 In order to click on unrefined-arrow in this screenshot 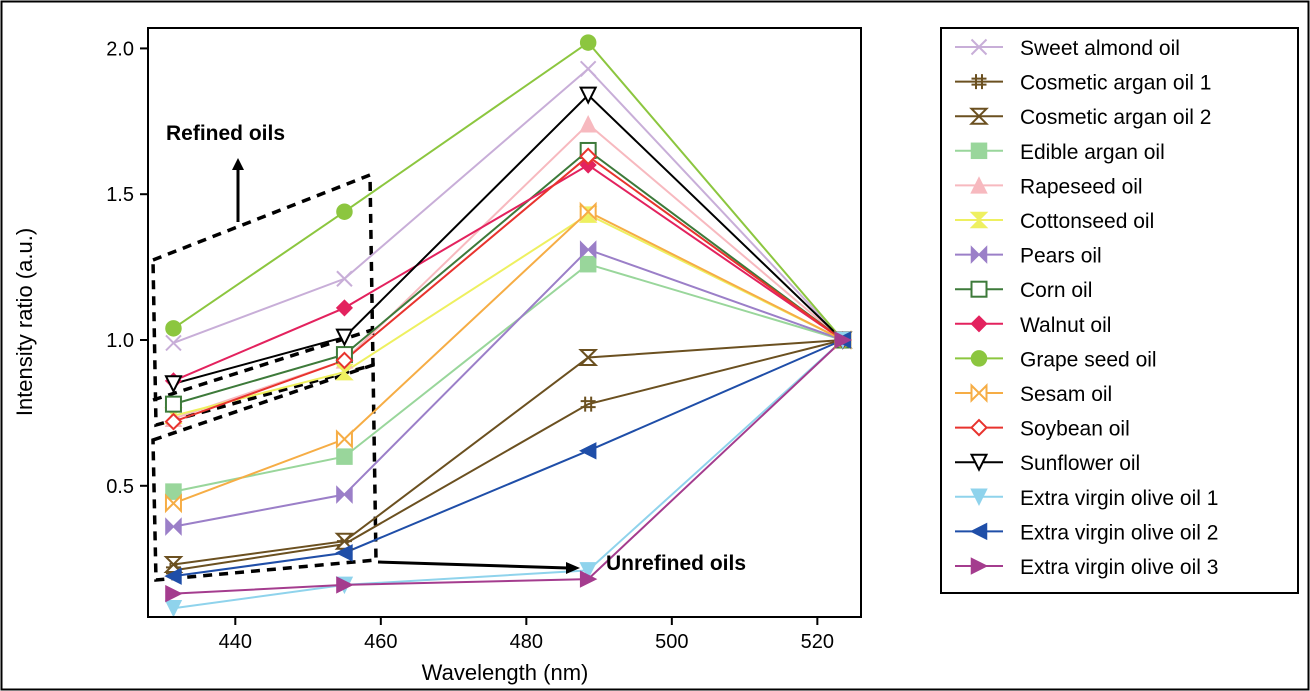, I will do `click(473, 565)`.